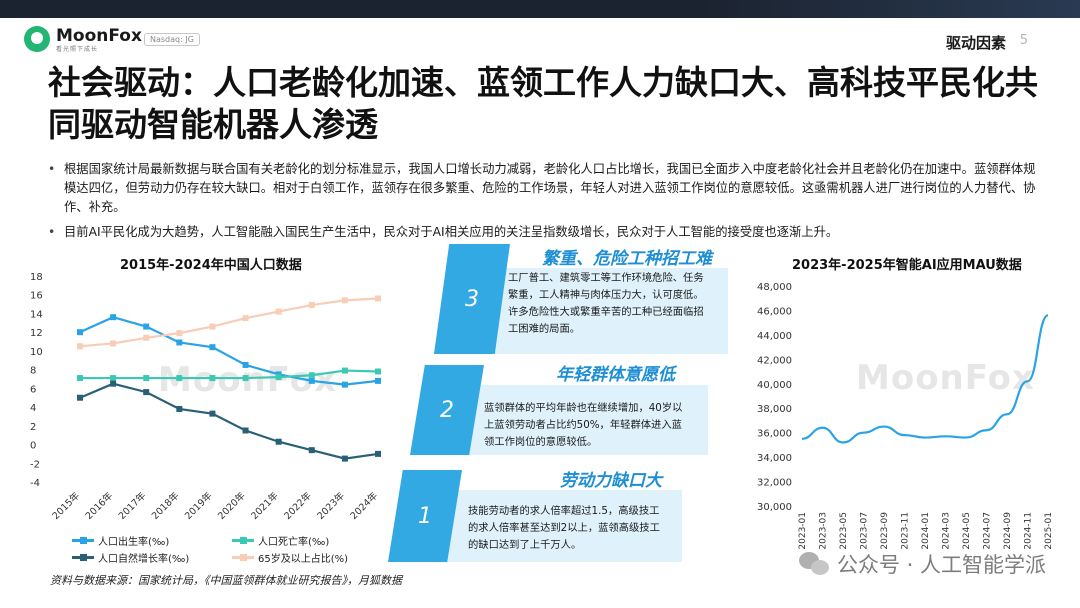 This screenshot has width=1080, height=608. I want to click on x-tick-label: 2023-07, so click(865, 531).